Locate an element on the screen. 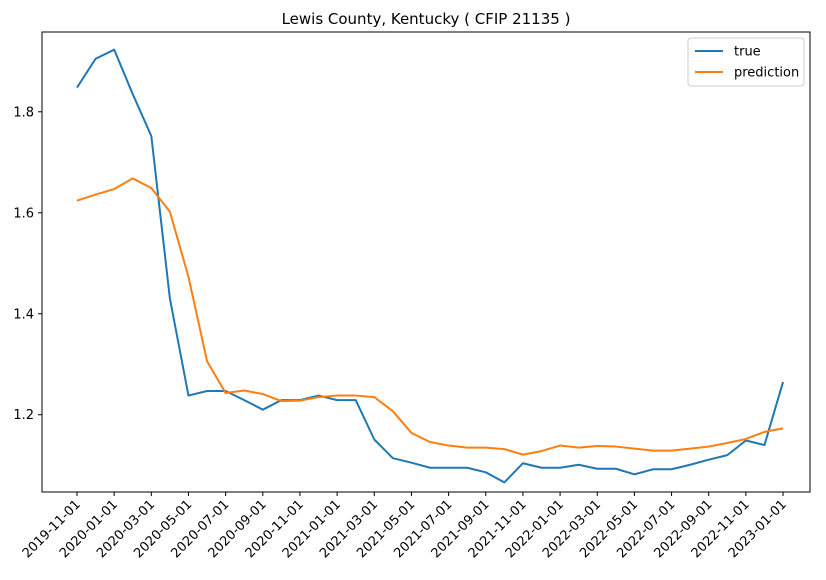 This screenshot has height=580, width=826. y-tick-label: 1.8 is located at coordinates (23, 112).